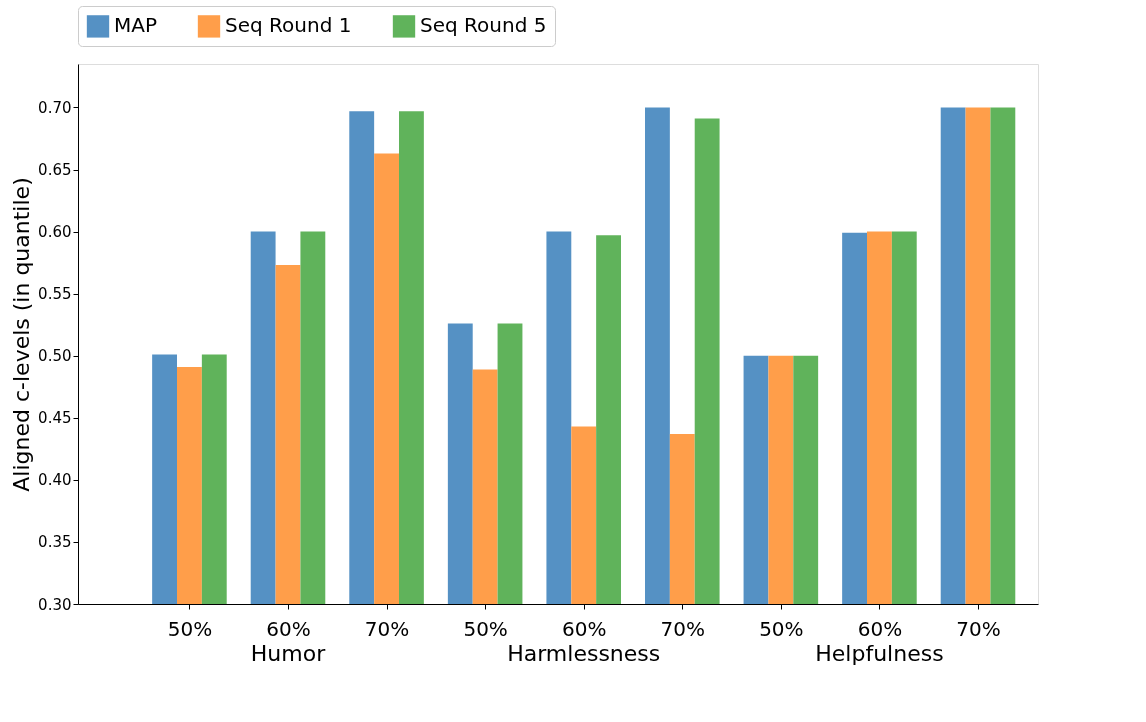  What do you see at coordinates (55, 294) in the screenshot?
I see `y-tick-label: 0.55` at bounding box center [55, 294].